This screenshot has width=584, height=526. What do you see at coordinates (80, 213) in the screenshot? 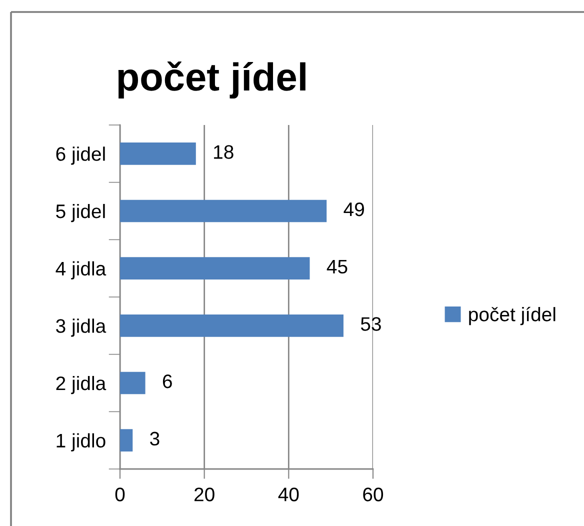
I see `y-tick-label: 5 jidel` at bounding box center [80, 213].